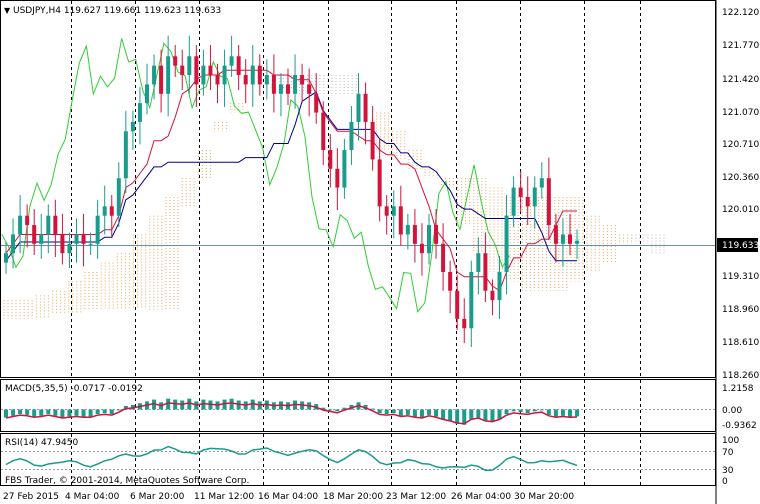 The image size is (760, 504). What do you see at coordinates (728, 471) in the screenshot?
I see `rsi-level-30: 30` at bounding box center [728, 471].